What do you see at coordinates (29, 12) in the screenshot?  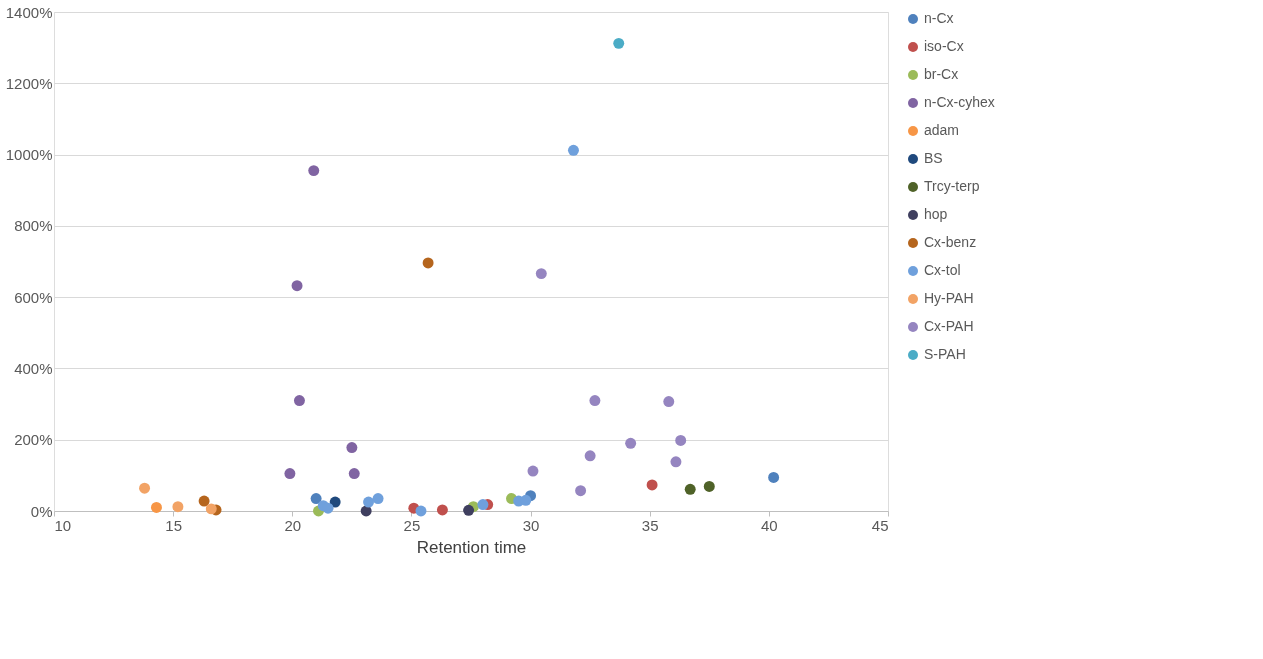 I see `y-tick-label: 1400%` at bounding box center [29, 12].